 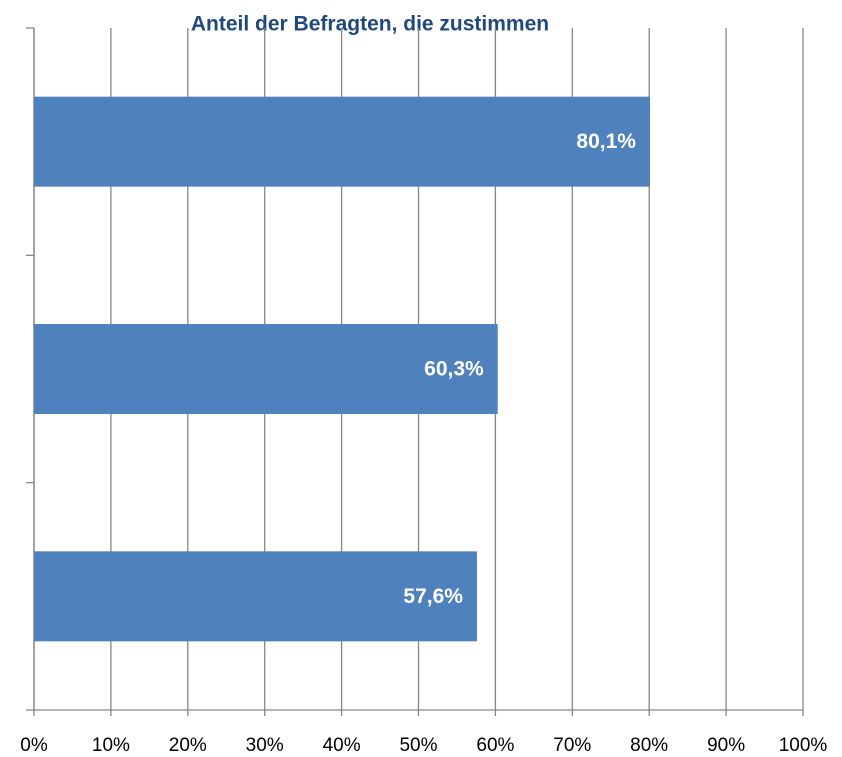 I want to click on x-tick-label: 90%, so click(x=726, y=745).